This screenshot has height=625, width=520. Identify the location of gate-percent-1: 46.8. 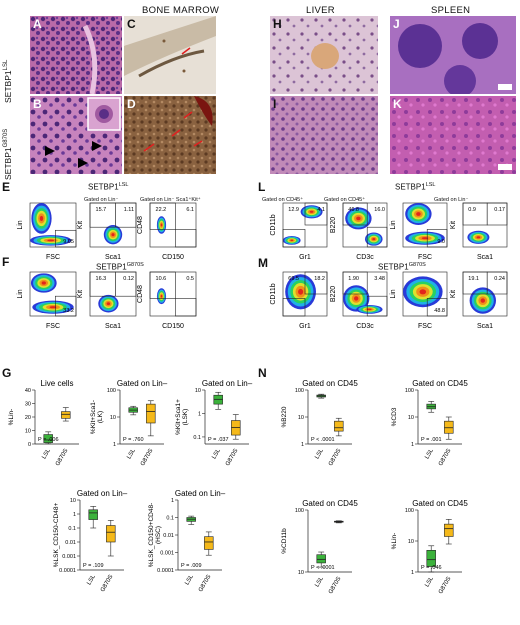
(353, 210).